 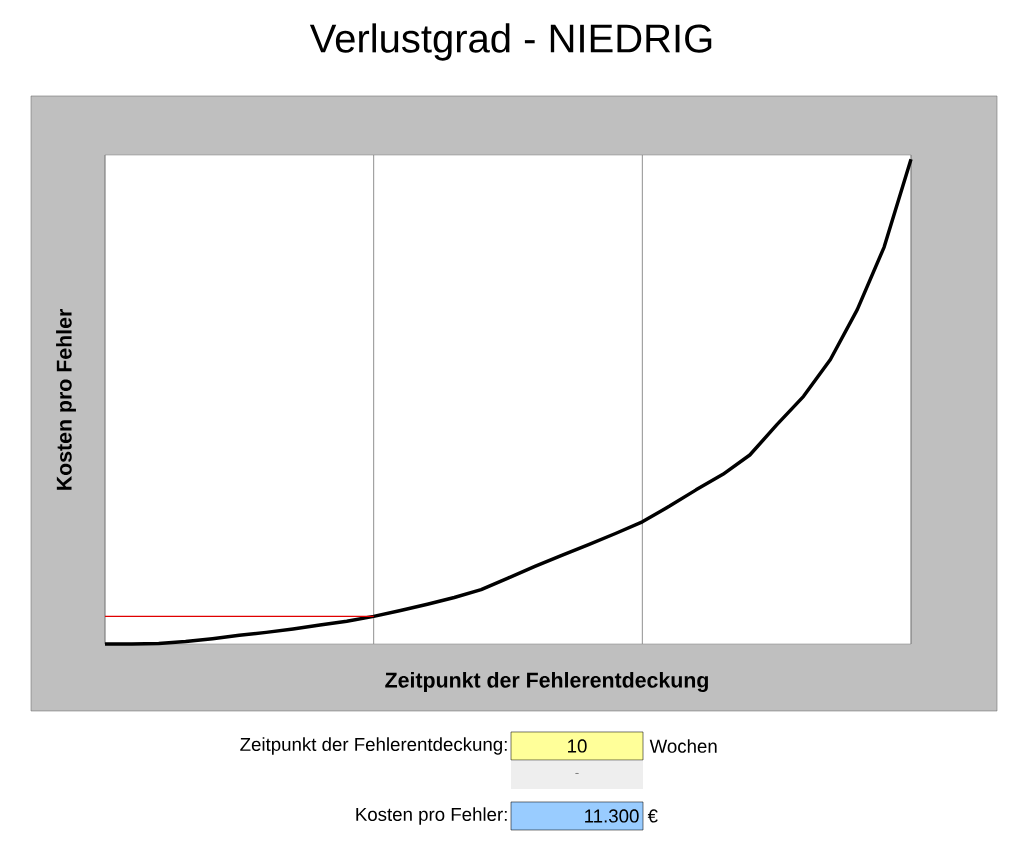 What do you see at coordinates (612, 816) in the screenshot?
I see `text: 11.300` at bounding box center [612, 816].